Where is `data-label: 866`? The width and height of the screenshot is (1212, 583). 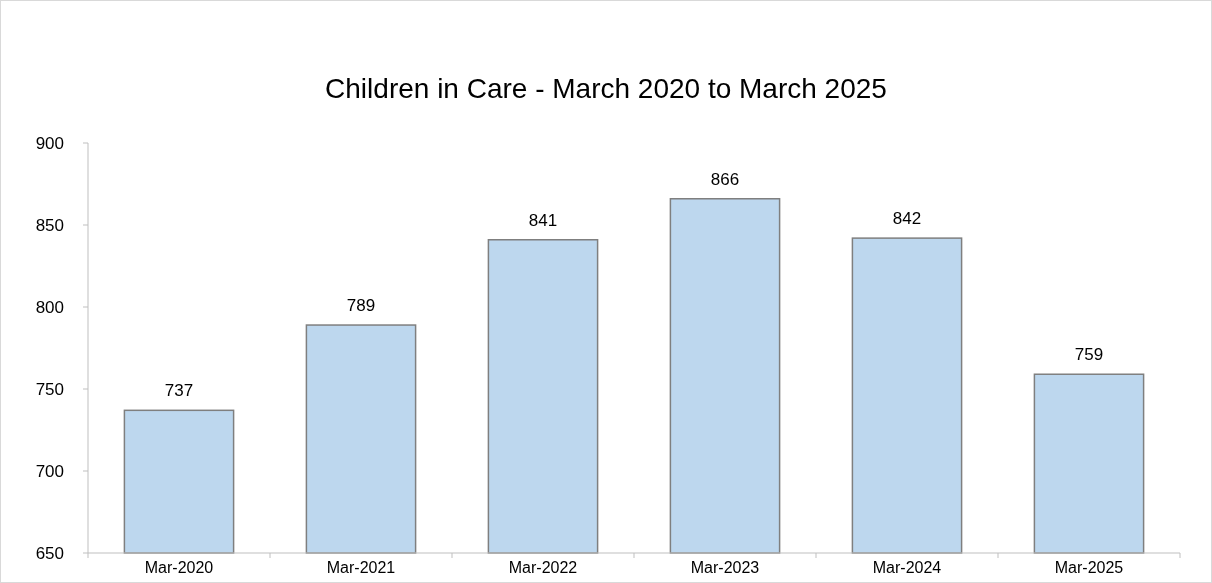 data-label: 866 is located at coordinates (725, 179).